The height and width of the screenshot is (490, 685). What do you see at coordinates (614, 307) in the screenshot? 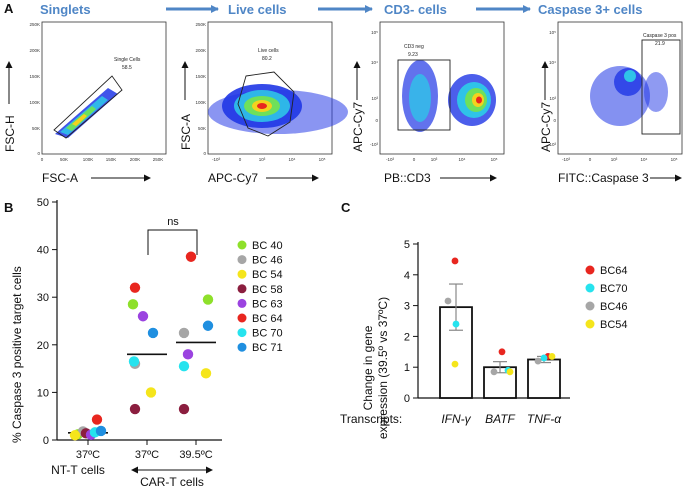
I see `legend-label: BC46` at bounding box center [614, 307].